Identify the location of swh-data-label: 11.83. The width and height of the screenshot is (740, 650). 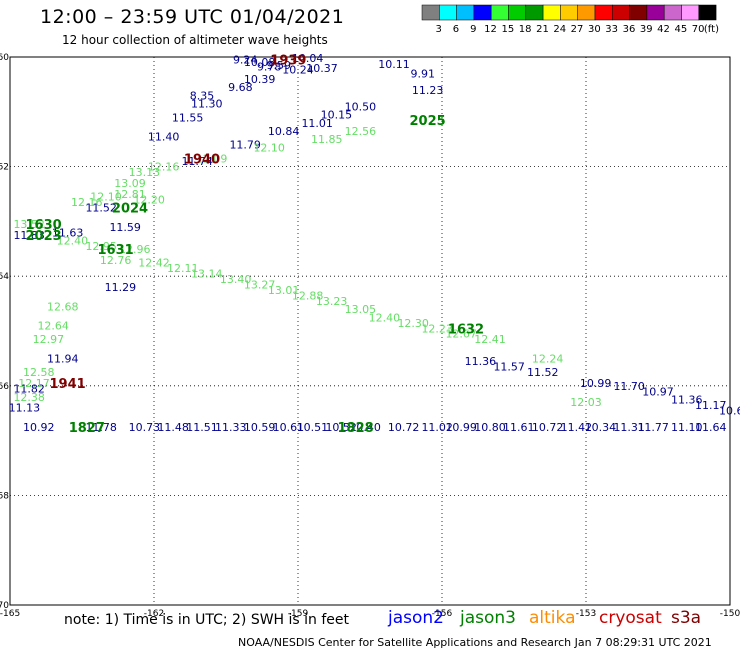
(29, 235).